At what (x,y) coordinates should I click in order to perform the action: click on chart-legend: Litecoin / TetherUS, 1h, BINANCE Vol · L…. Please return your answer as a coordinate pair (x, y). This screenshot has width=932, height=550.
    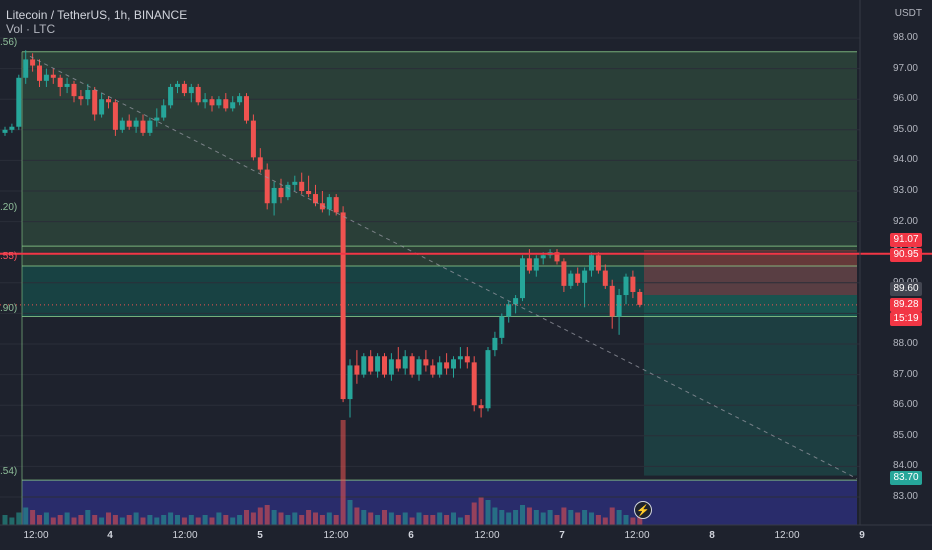
    Looking at the image, I should click on (96, 22).